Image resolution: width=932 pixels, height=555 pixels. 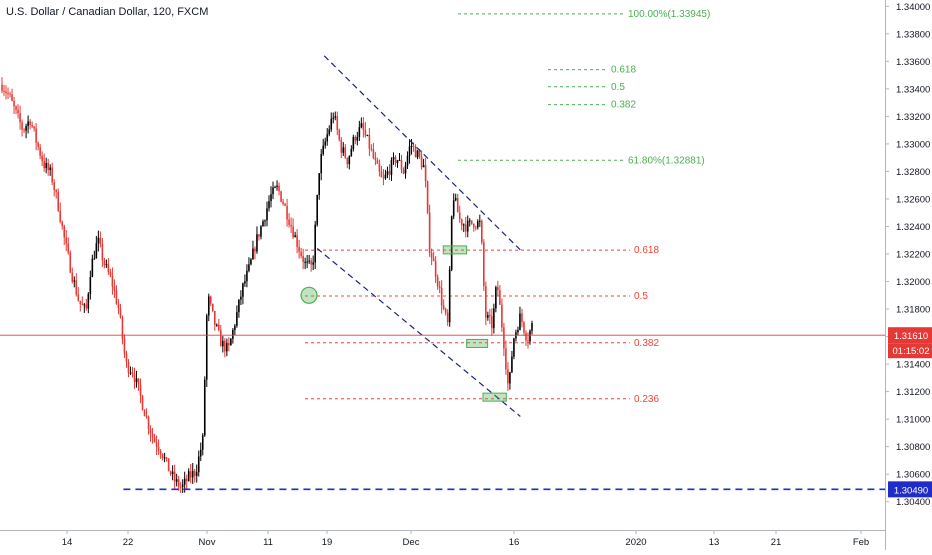 I want to click on trendline-upper, so click(x=422, y=153).